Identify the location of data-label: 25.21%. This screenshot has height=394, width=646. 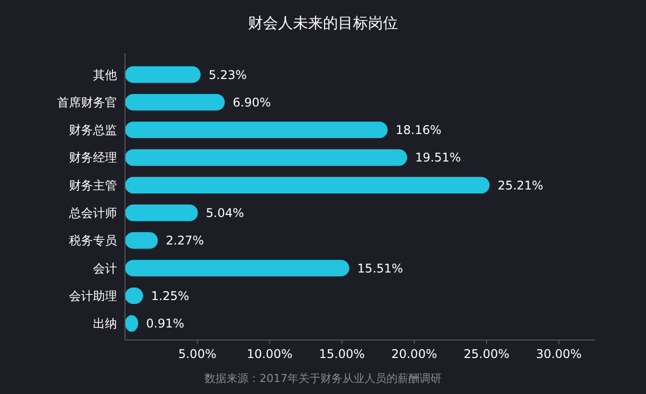
(521, 185).